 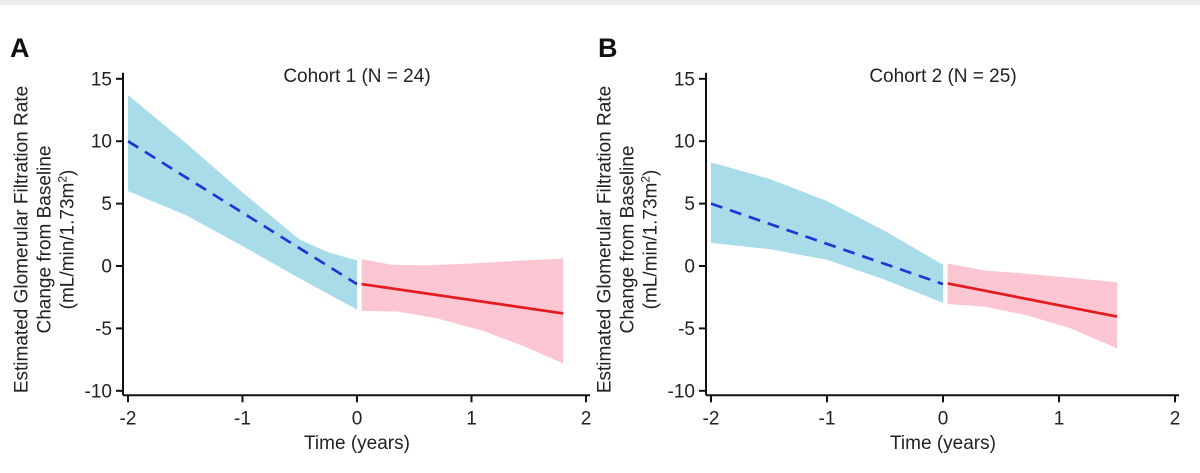 What do you see at coordinates (827, 244) in the screenshot?
I see `panel-b-pre-baseline-fit-line` at bounding box center [827, 244].